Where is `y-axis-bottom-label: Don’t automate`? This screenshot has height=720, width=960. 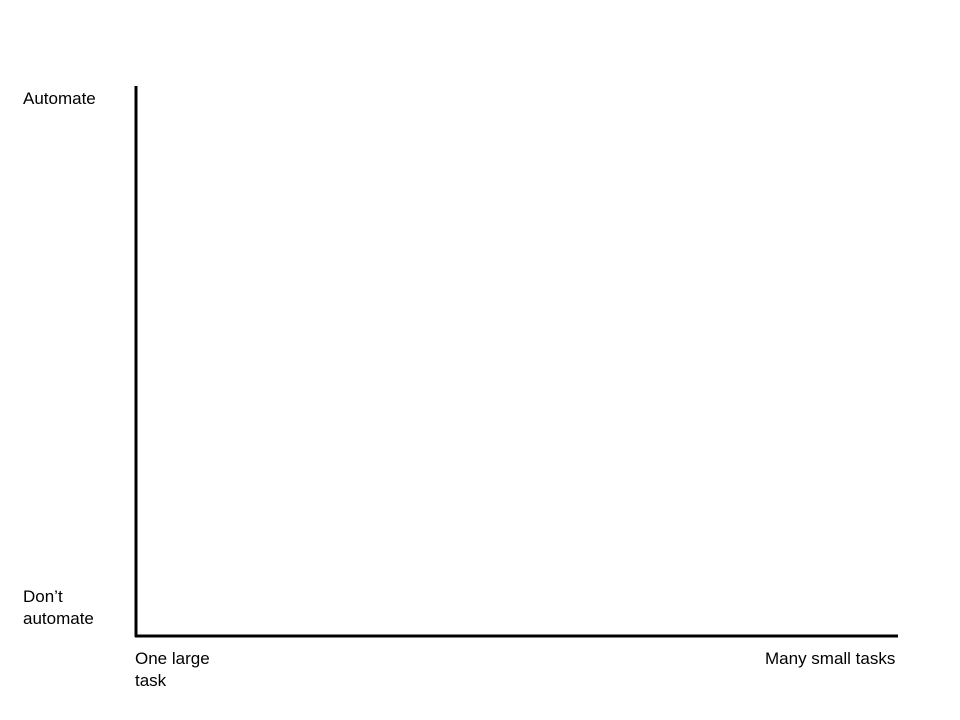
y-axis-bottom-label: Don’t automate is located at coordinates (58, 608).